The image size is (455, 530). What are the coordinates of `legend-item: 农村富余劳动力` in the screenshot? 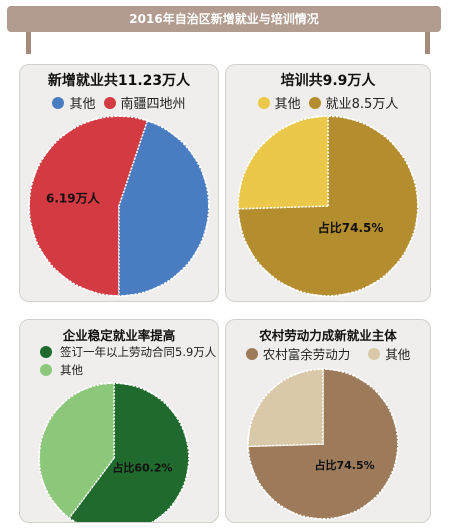 It's located at (298, 353).